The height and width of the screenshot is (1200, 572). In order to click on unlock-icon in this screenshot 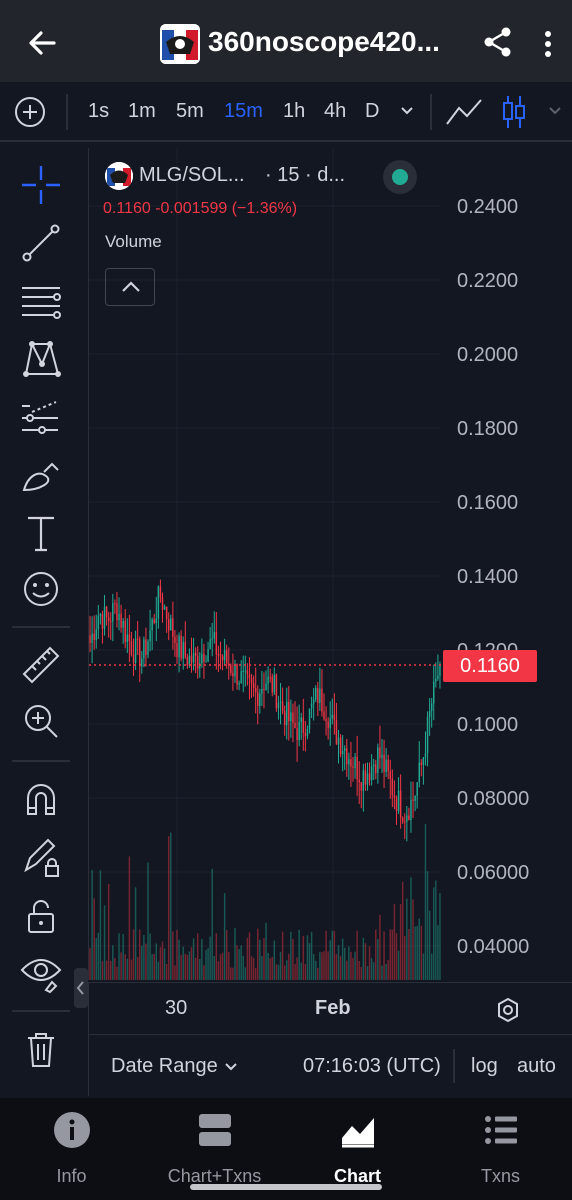, I will do `click(41, 915)`.